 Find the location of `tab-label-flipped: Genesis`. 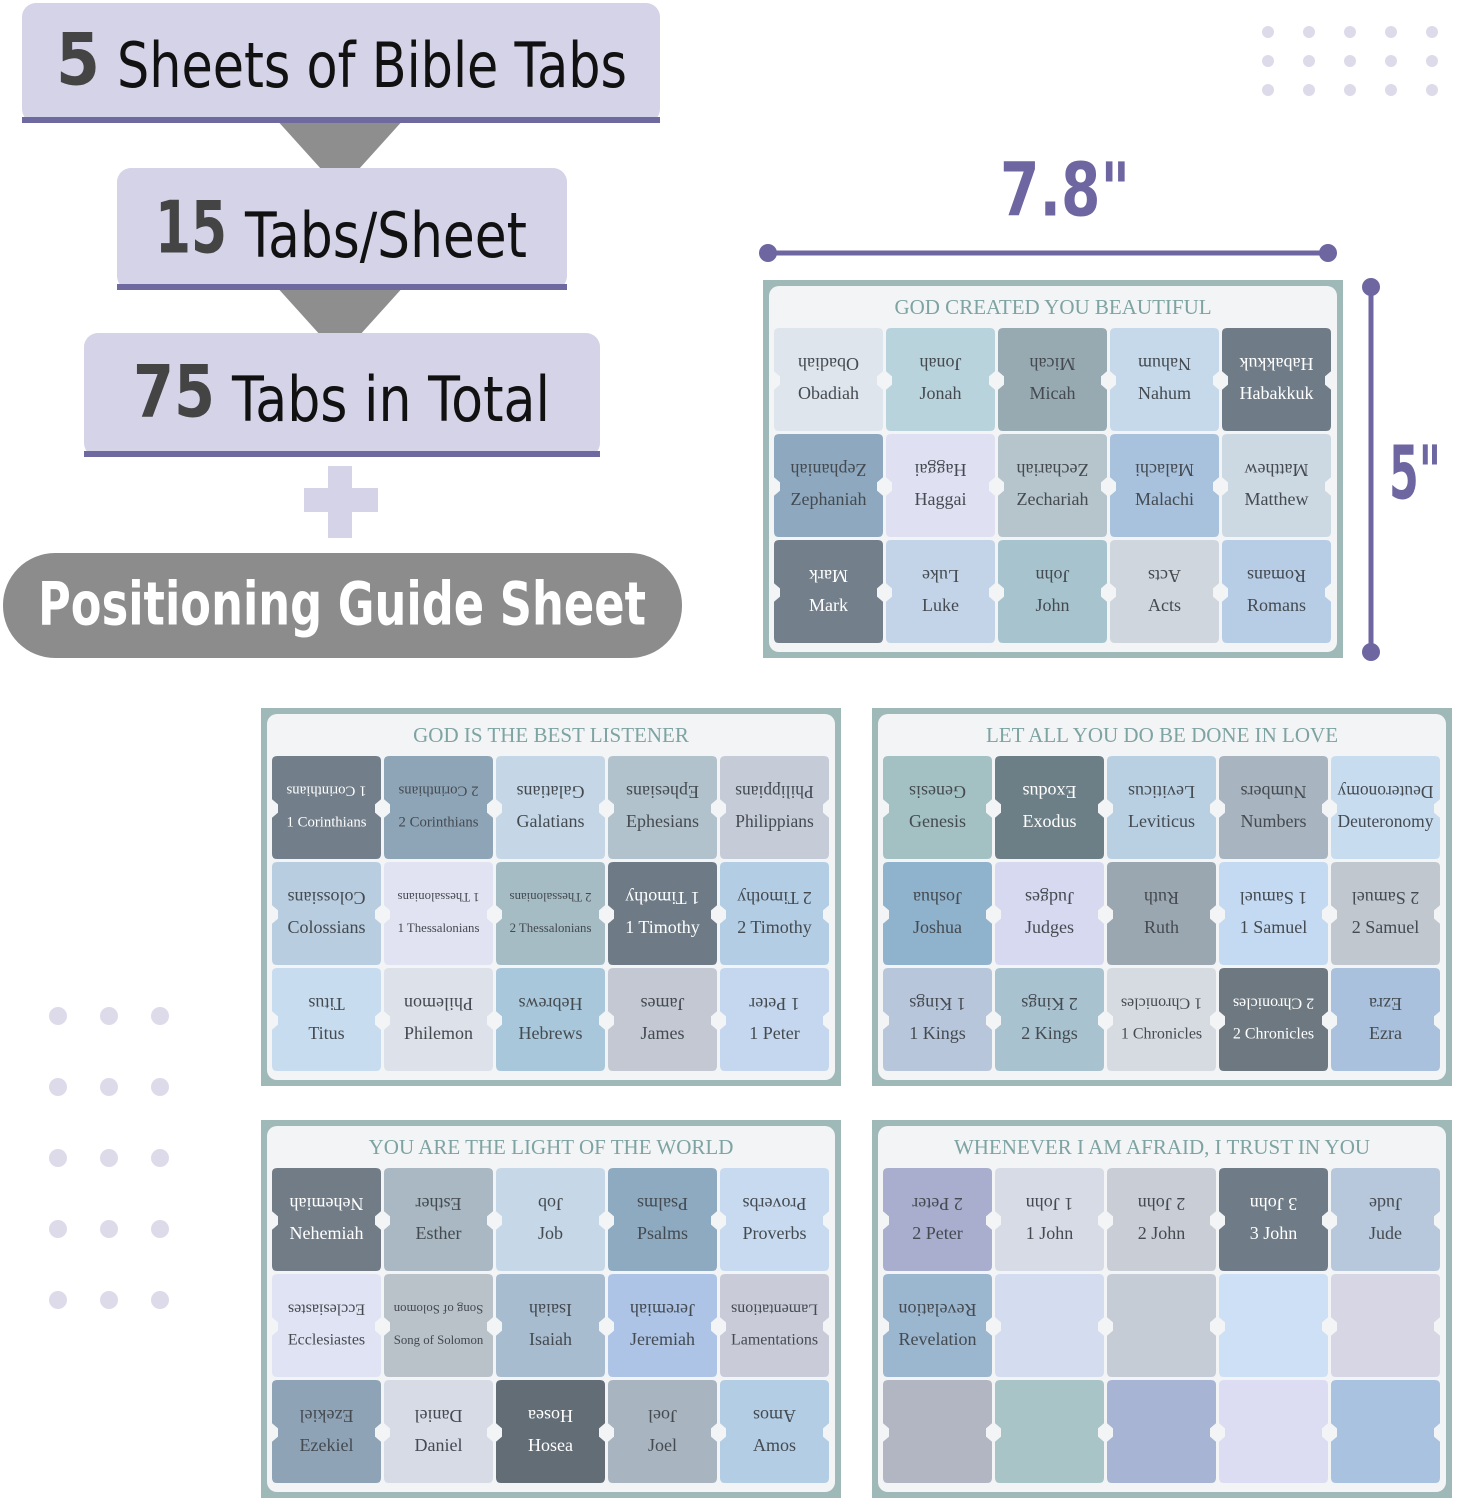

tab-label-flipped: Genesis is located at coordinates (937, 792).